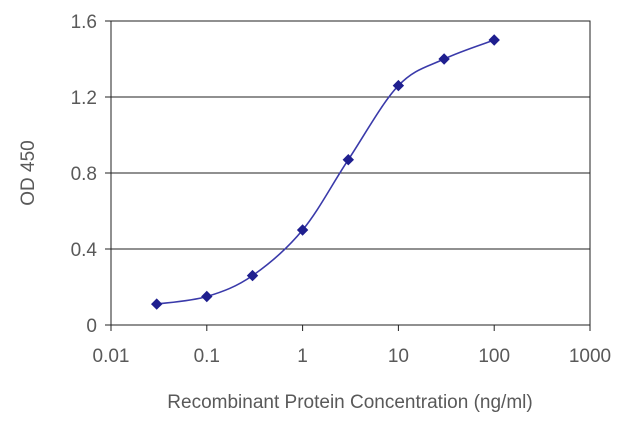  What do you see at coordinates (84, 250) in the screenshot?
I see `y-tick-label: 0.4` at bounding box center [84, 250].